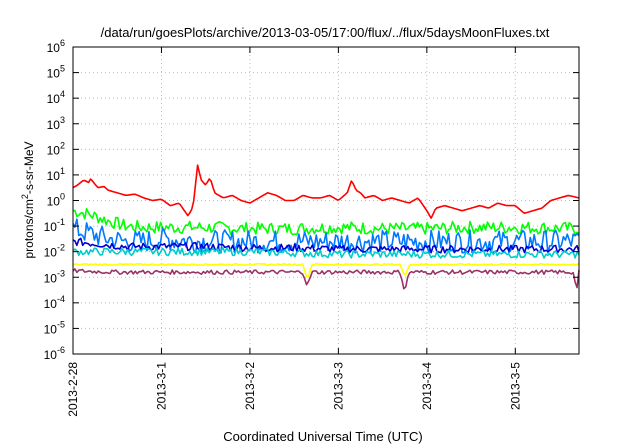  I want to click on y-tick-exponent: 0, so click(62, 197).